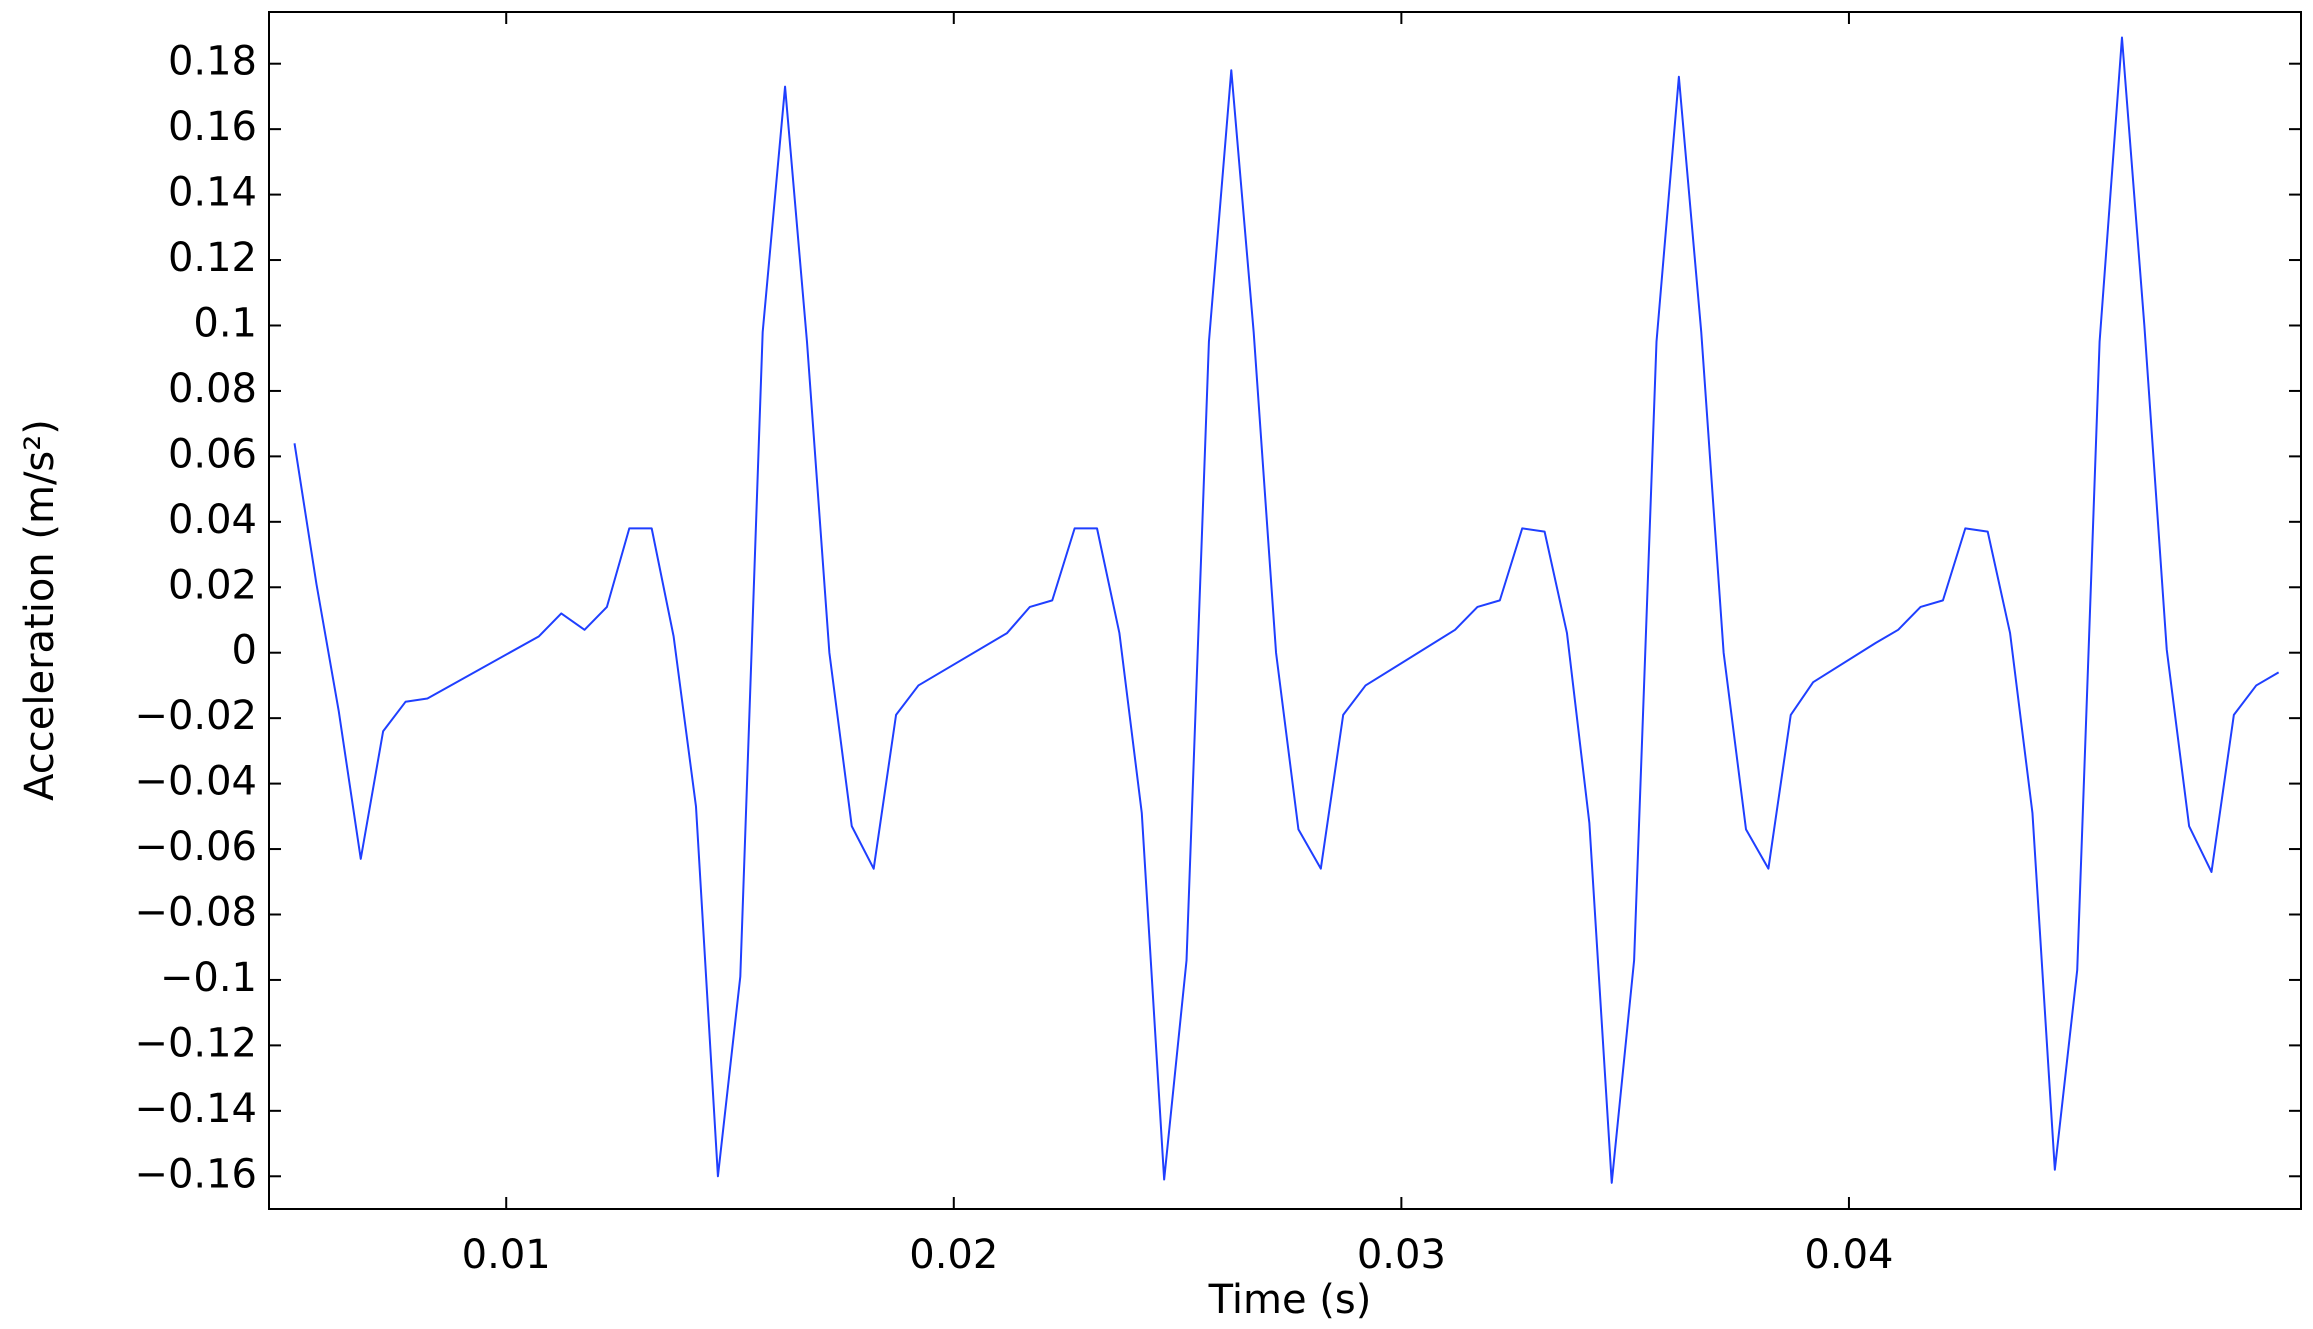  Describe the element at coordinates (244, 651) in the screenshot. I see `y-tick-label: 0` at that location.